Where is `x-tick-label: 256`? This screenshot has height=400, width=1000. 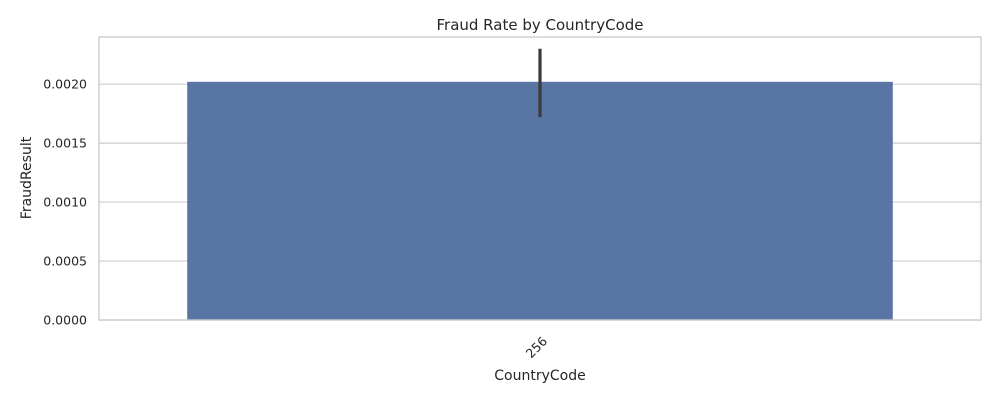 x-tick-label: 256 is located at coordinates (537, 347).